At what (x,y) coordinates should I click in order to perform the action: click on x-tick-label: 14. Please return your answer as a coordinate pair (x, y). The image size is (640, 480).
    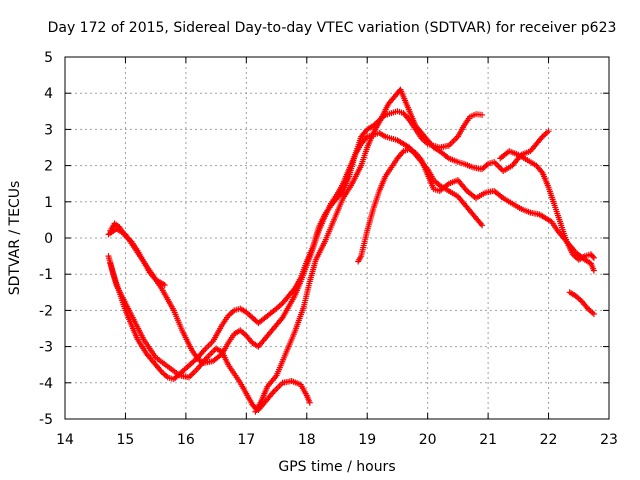
    Looking at the image, I should click on (65, 440).